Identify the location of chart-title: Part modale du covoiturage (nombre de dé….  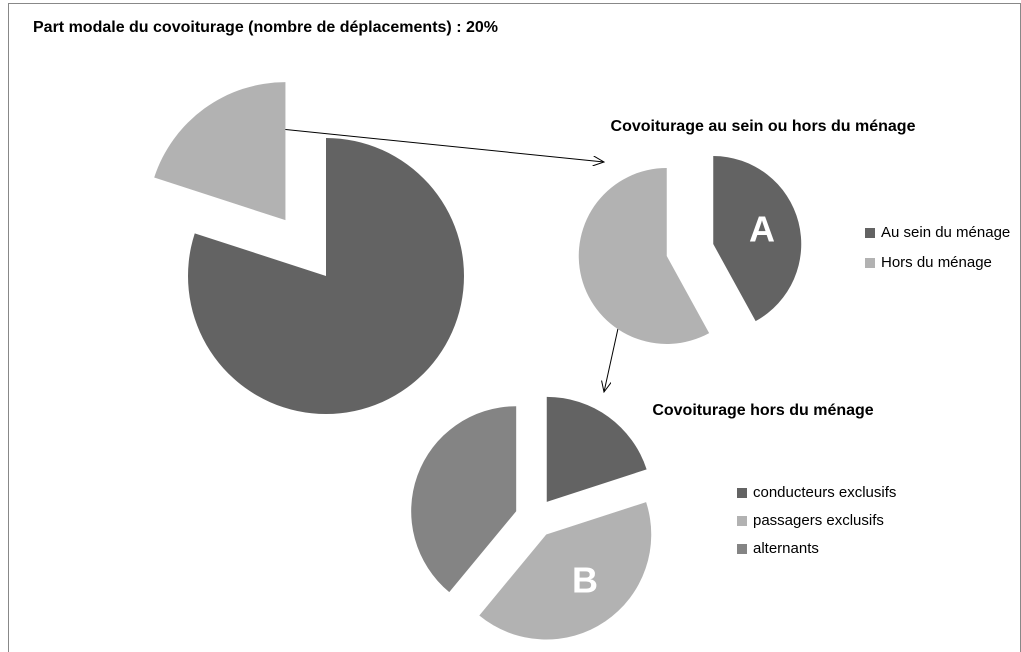
(265, 27).